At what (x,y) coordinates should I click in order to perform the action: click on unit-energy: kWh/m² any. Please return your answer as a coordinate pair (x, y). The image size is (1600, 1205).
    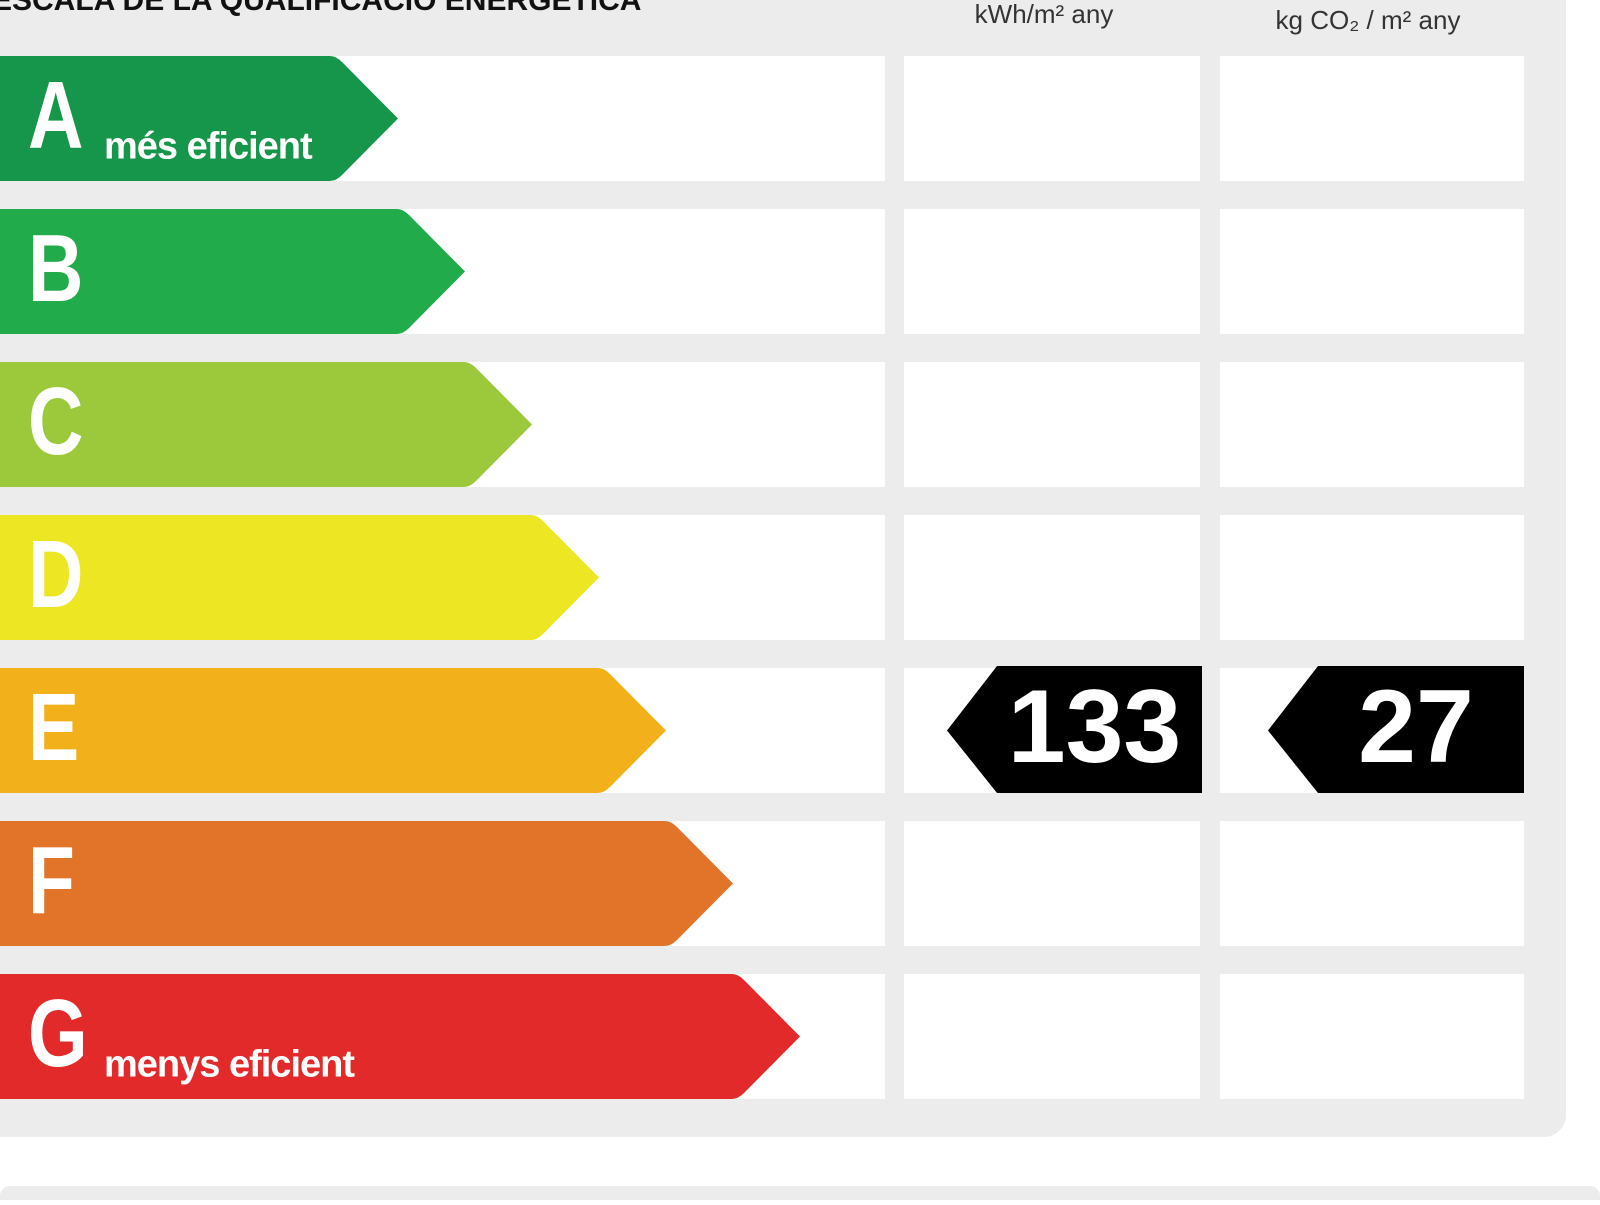
    Looking at the image, I should click on (1044, 14).